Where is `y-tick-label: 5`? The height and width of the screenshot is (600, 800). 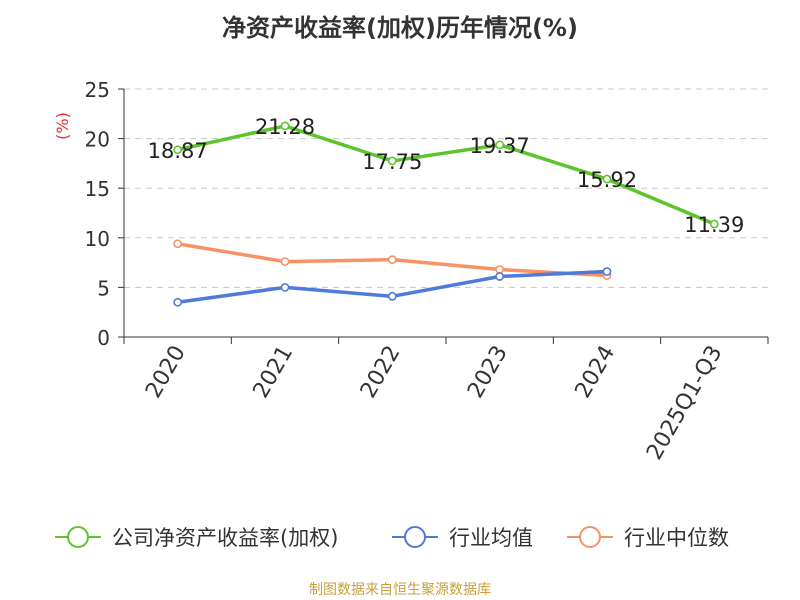
y-tick-label: 5 is located at coordinates (103, 288).